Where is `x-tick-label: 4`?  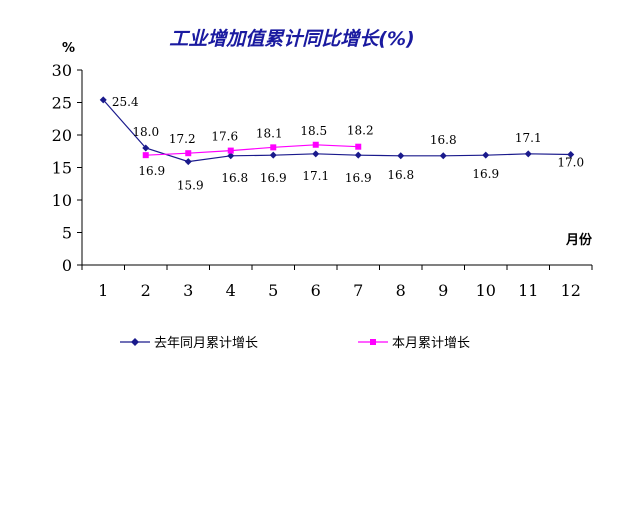
x-tick-label: 4 is located at coordinates (231, 290).